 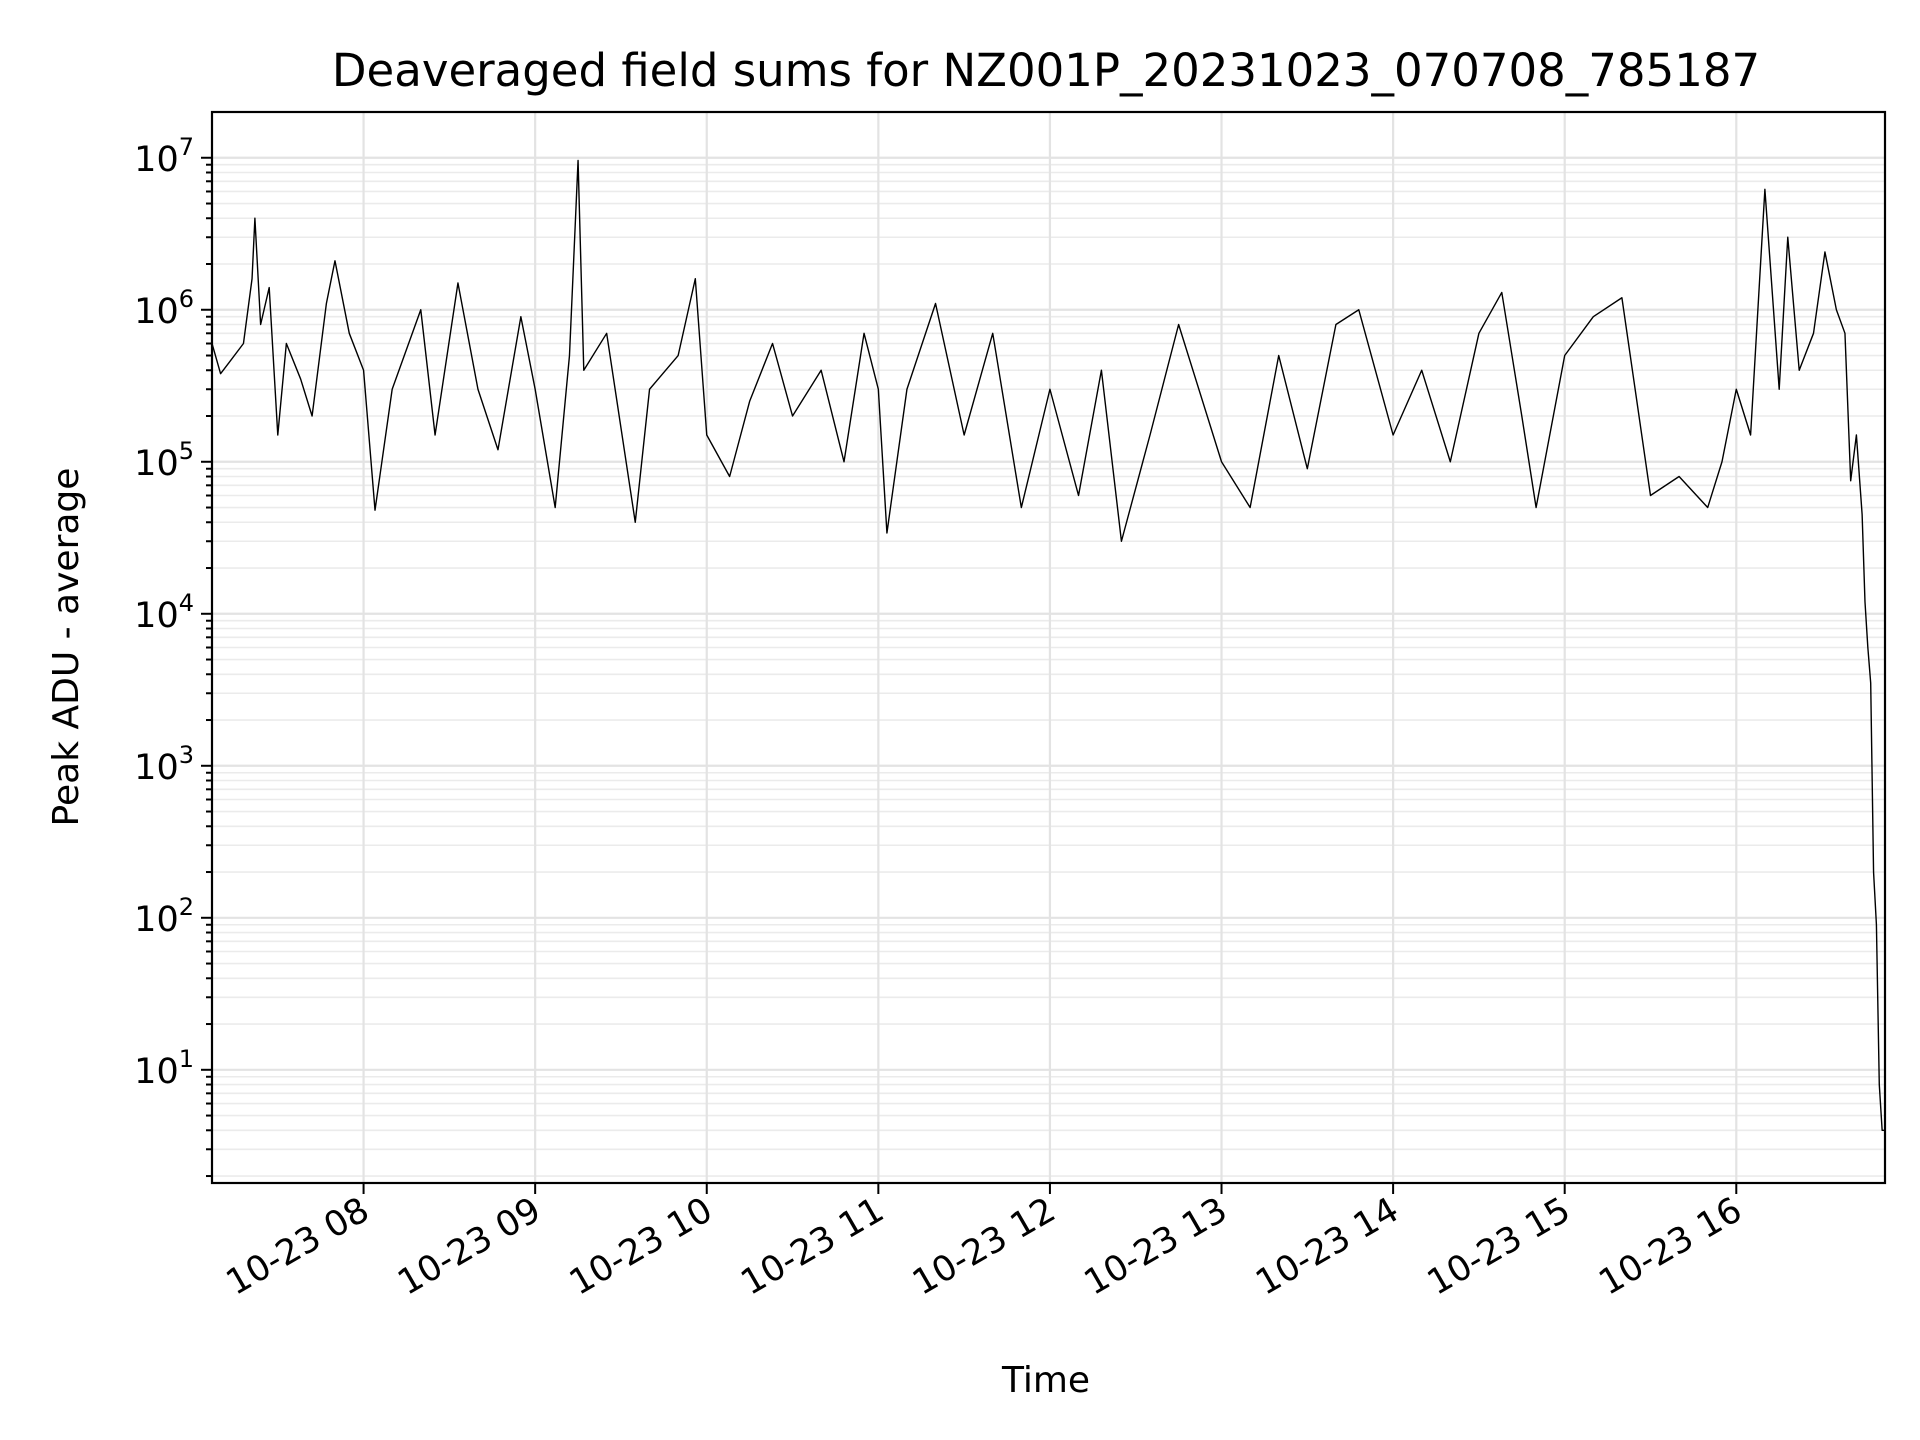 What do you see at coordinates (164, 156) in the screenshot?
I see `y-tick-label: 10⁷` at bounding box center [164, 156].